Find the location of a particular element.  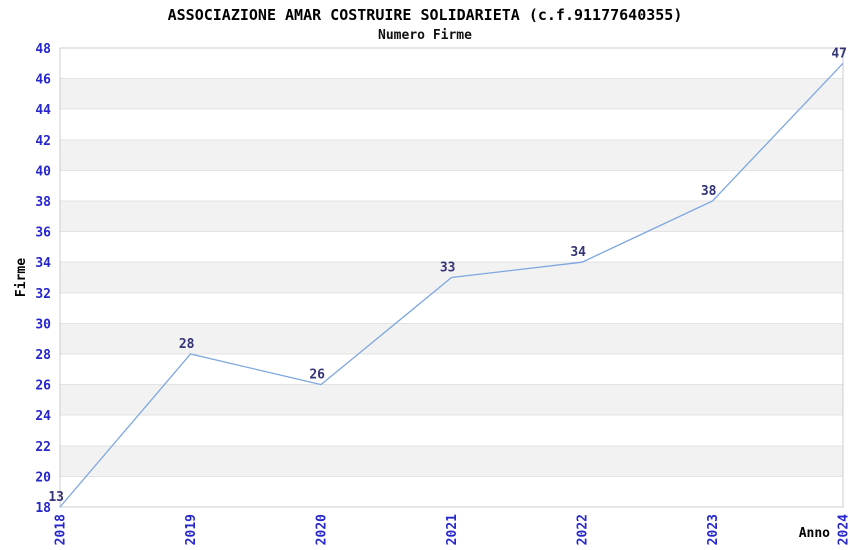

data-label: 47 is located at coordinates (839, 53).